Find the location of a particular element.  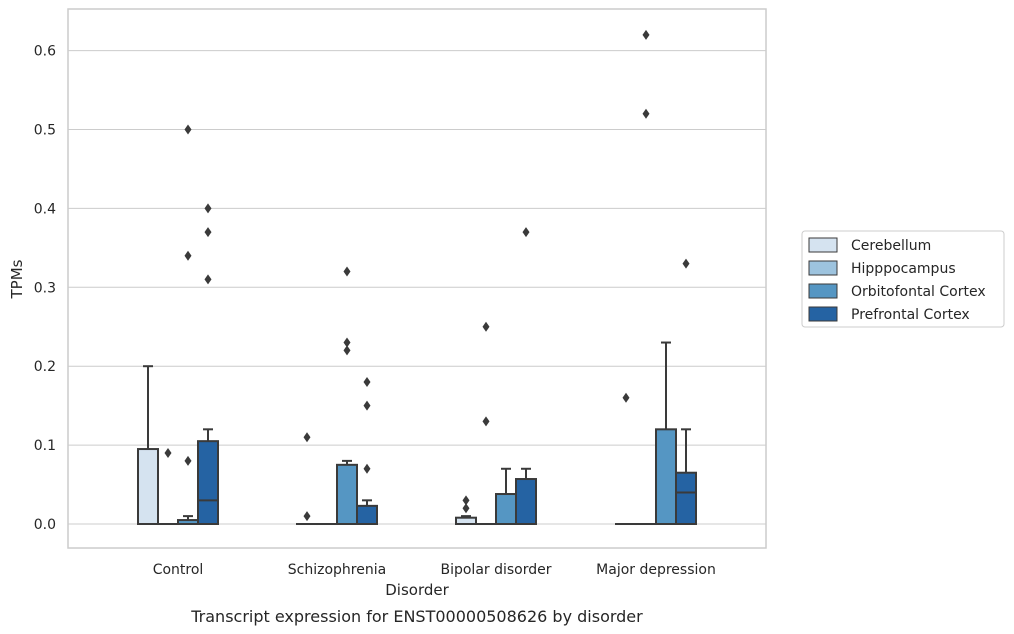

x-tick-label: Major depression is located at coordinates (656, 570).